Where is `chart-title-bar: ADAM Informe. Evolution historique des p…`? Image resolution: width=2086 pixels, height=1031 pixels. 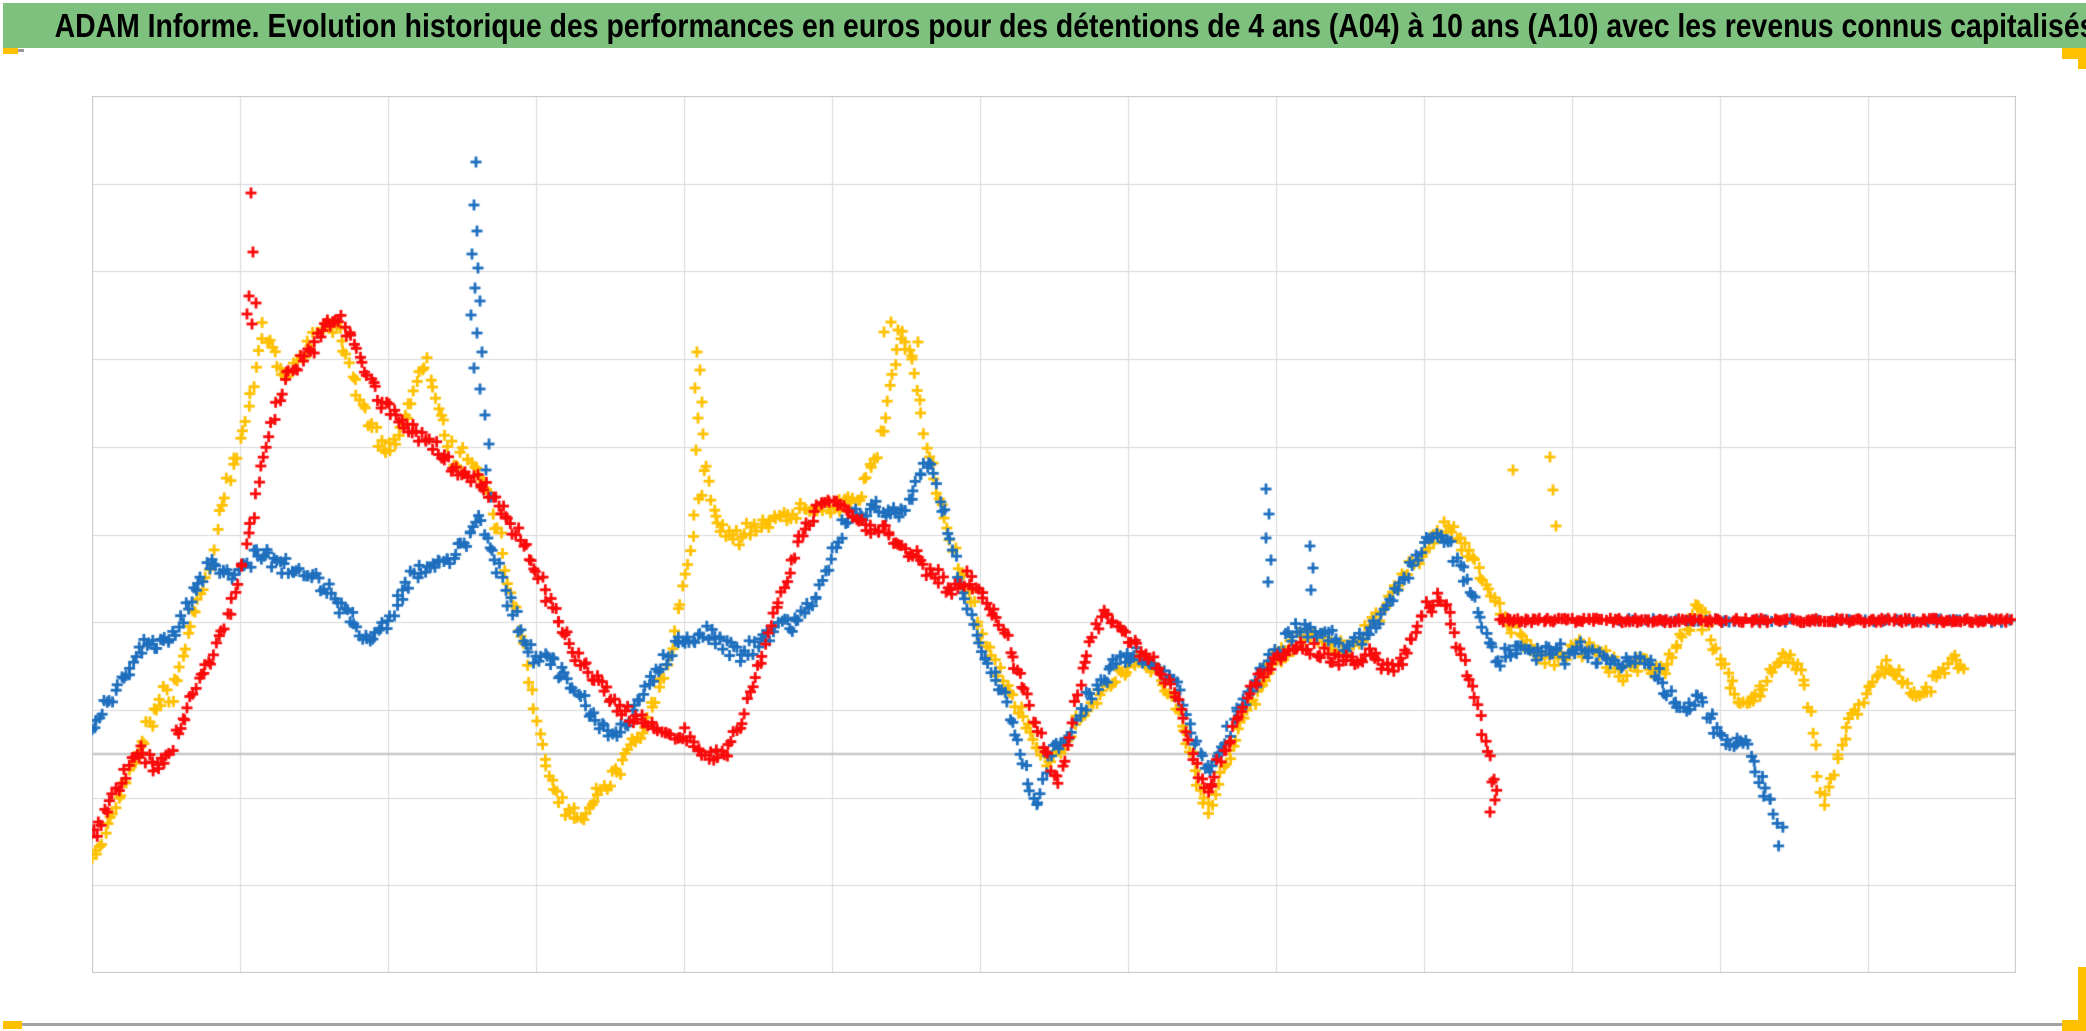
chart-title-bar: ADAM Informe. Evolution historique des p… is located at coordinates (1044, 25).